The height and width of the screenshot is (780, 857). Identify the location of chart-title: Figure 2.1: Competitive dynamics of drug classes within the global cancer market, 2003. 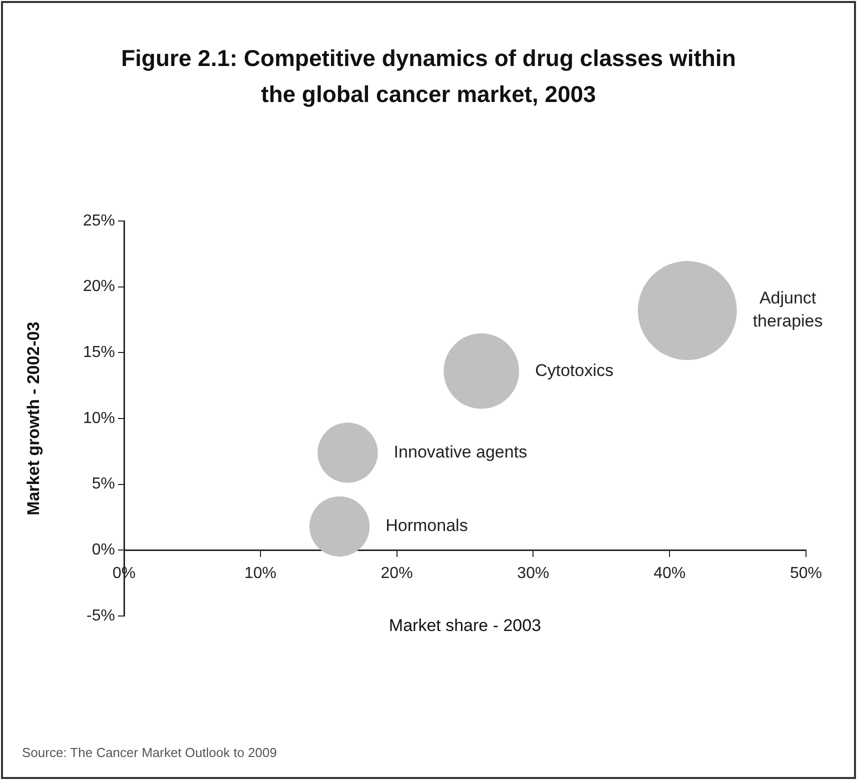
(428, 76).